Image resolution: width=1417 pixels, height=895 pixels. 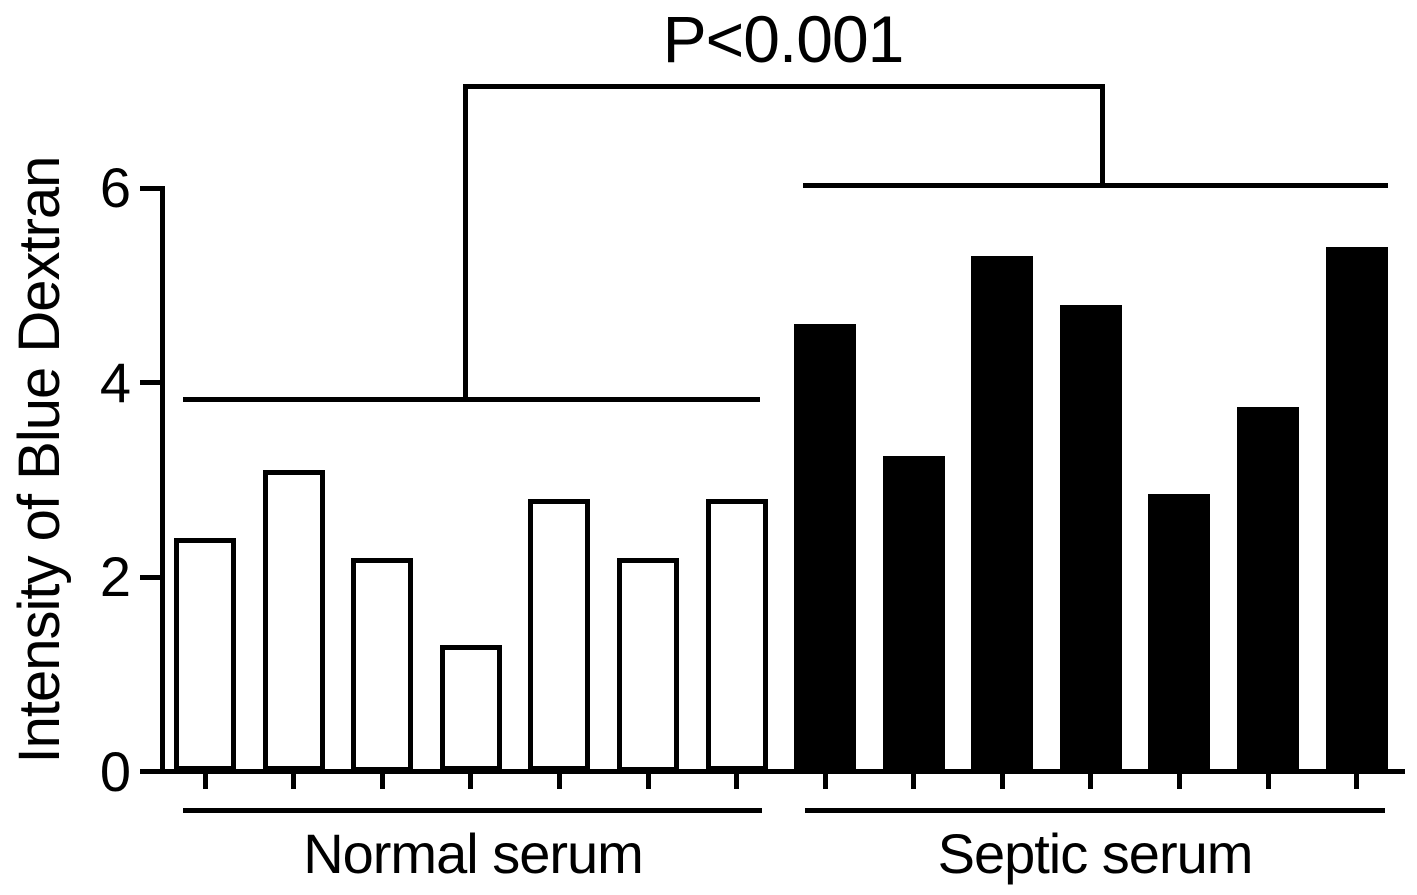 What do you see at coordinates (115, 382) in the screenshot?
I see `y-tick-label: 4` at bounding box center [115, 382].